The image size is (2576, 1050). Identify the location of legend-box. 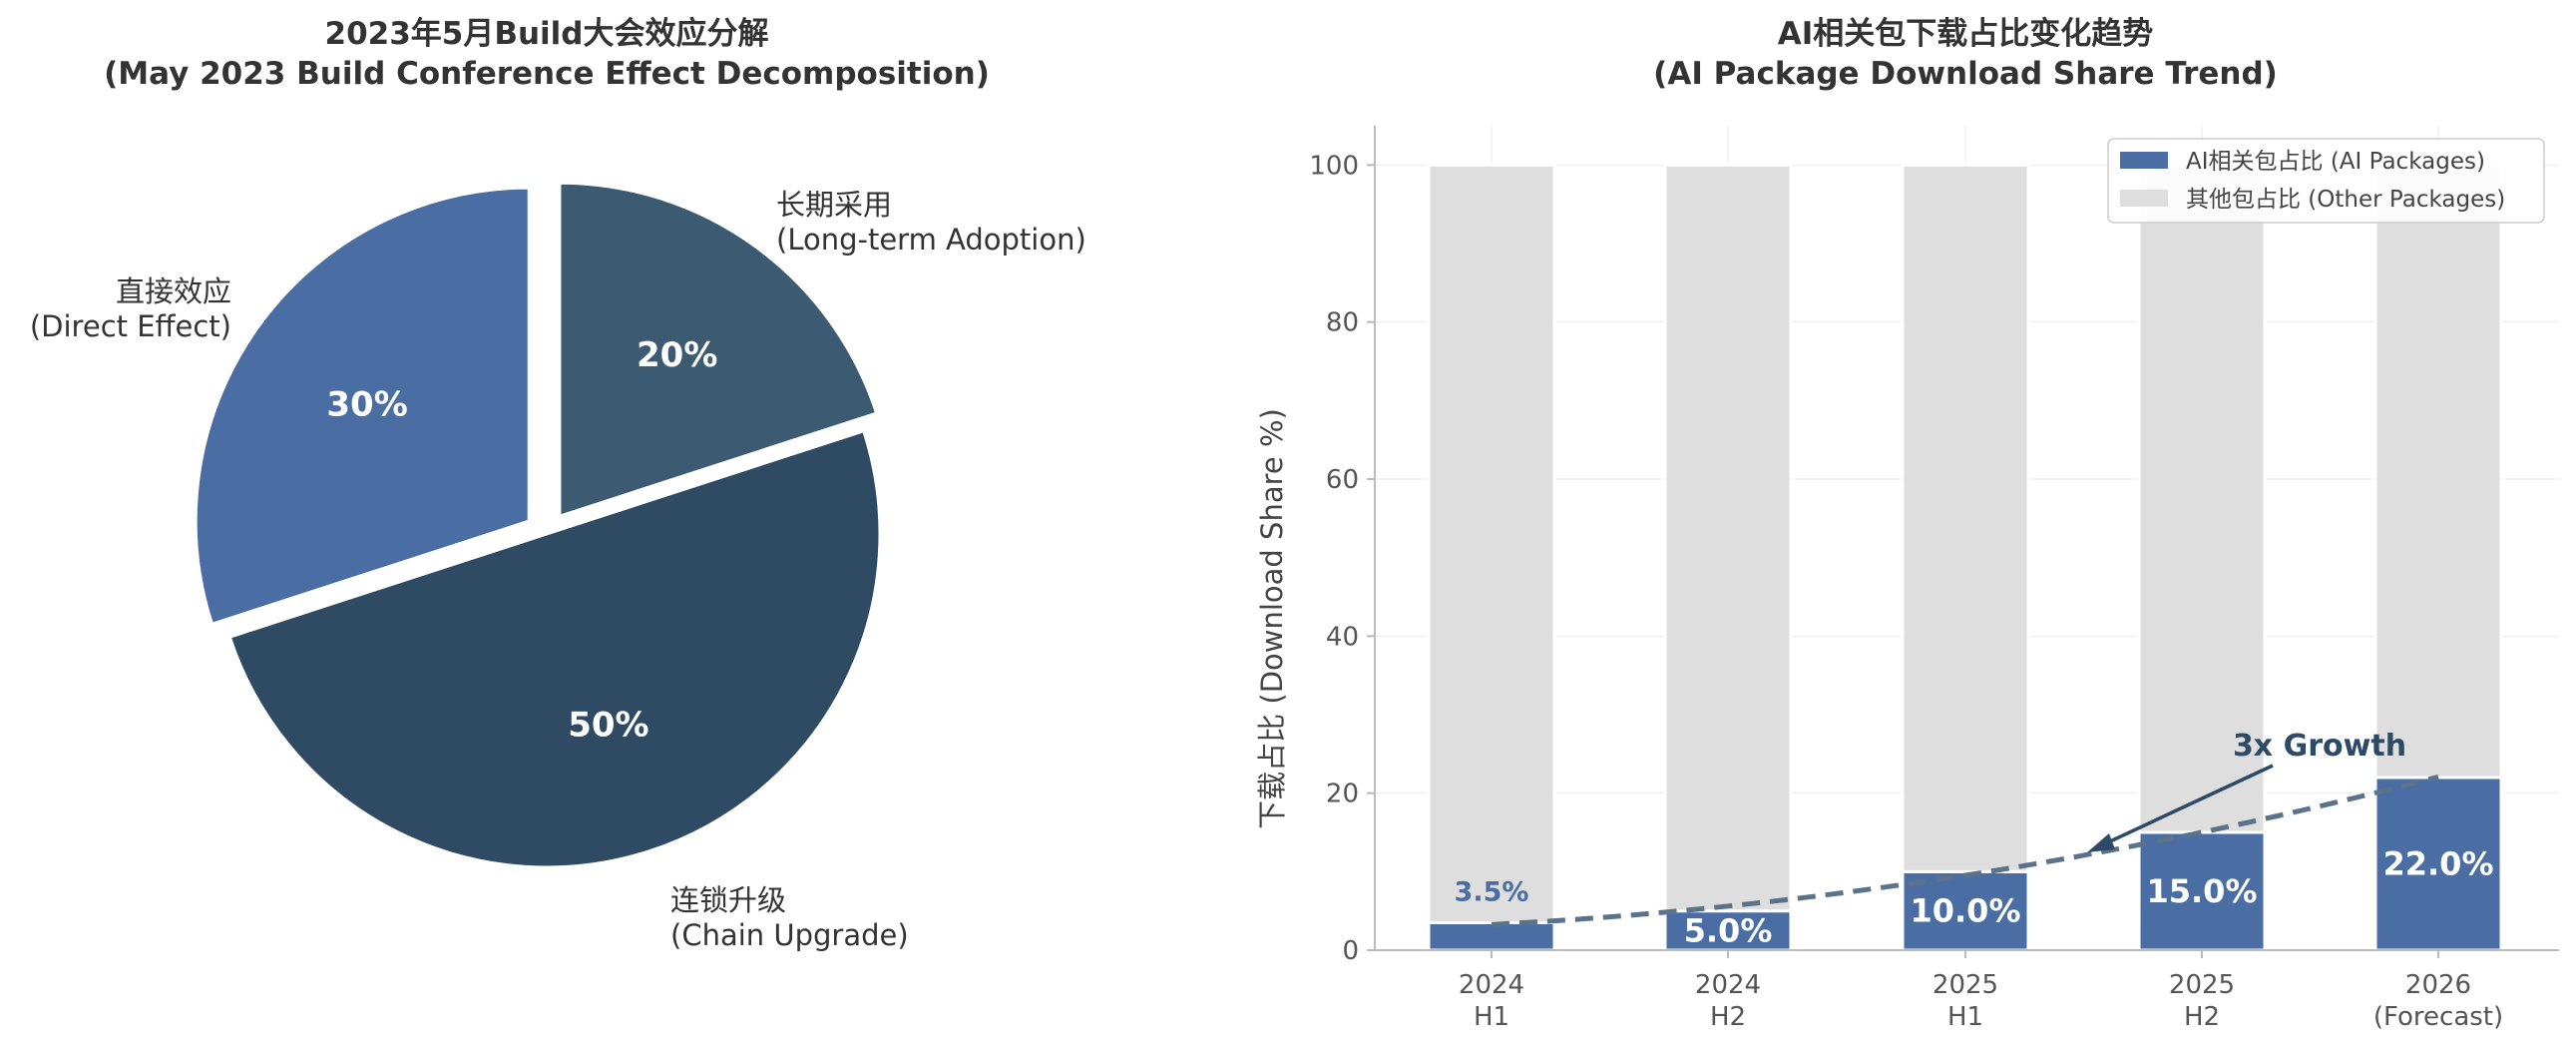
(2326, 181).